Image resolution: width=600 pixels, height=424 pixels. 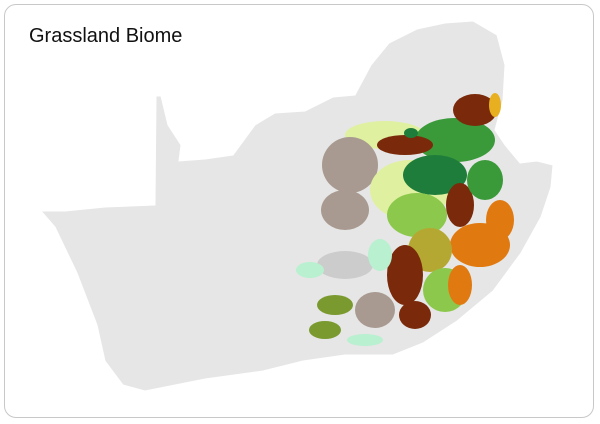 What do you see at coordinates (106, 36) in the screenshot?
I see `map-title: Grassland Biome` at bounding box center [106, 36].